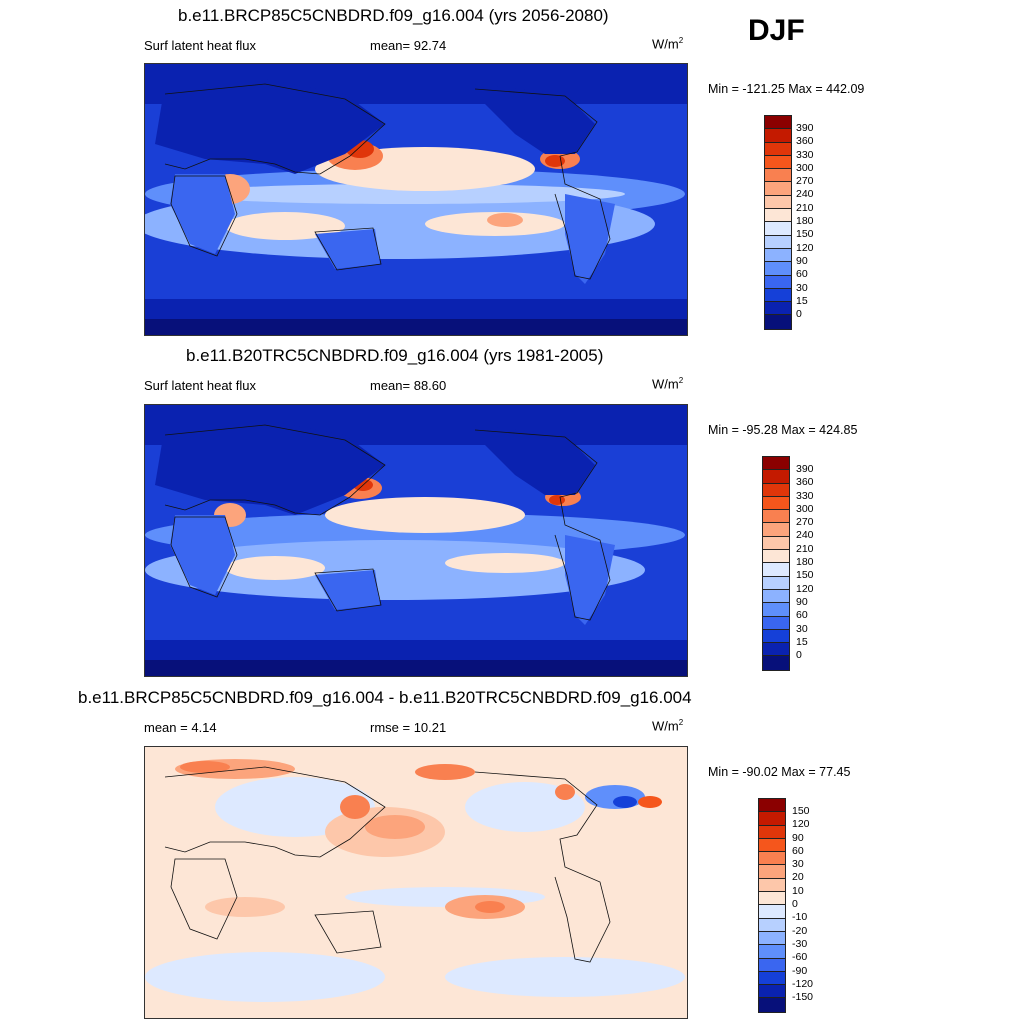  I want to click on panel3-mean: mean = 4.14, so click(180, 727).